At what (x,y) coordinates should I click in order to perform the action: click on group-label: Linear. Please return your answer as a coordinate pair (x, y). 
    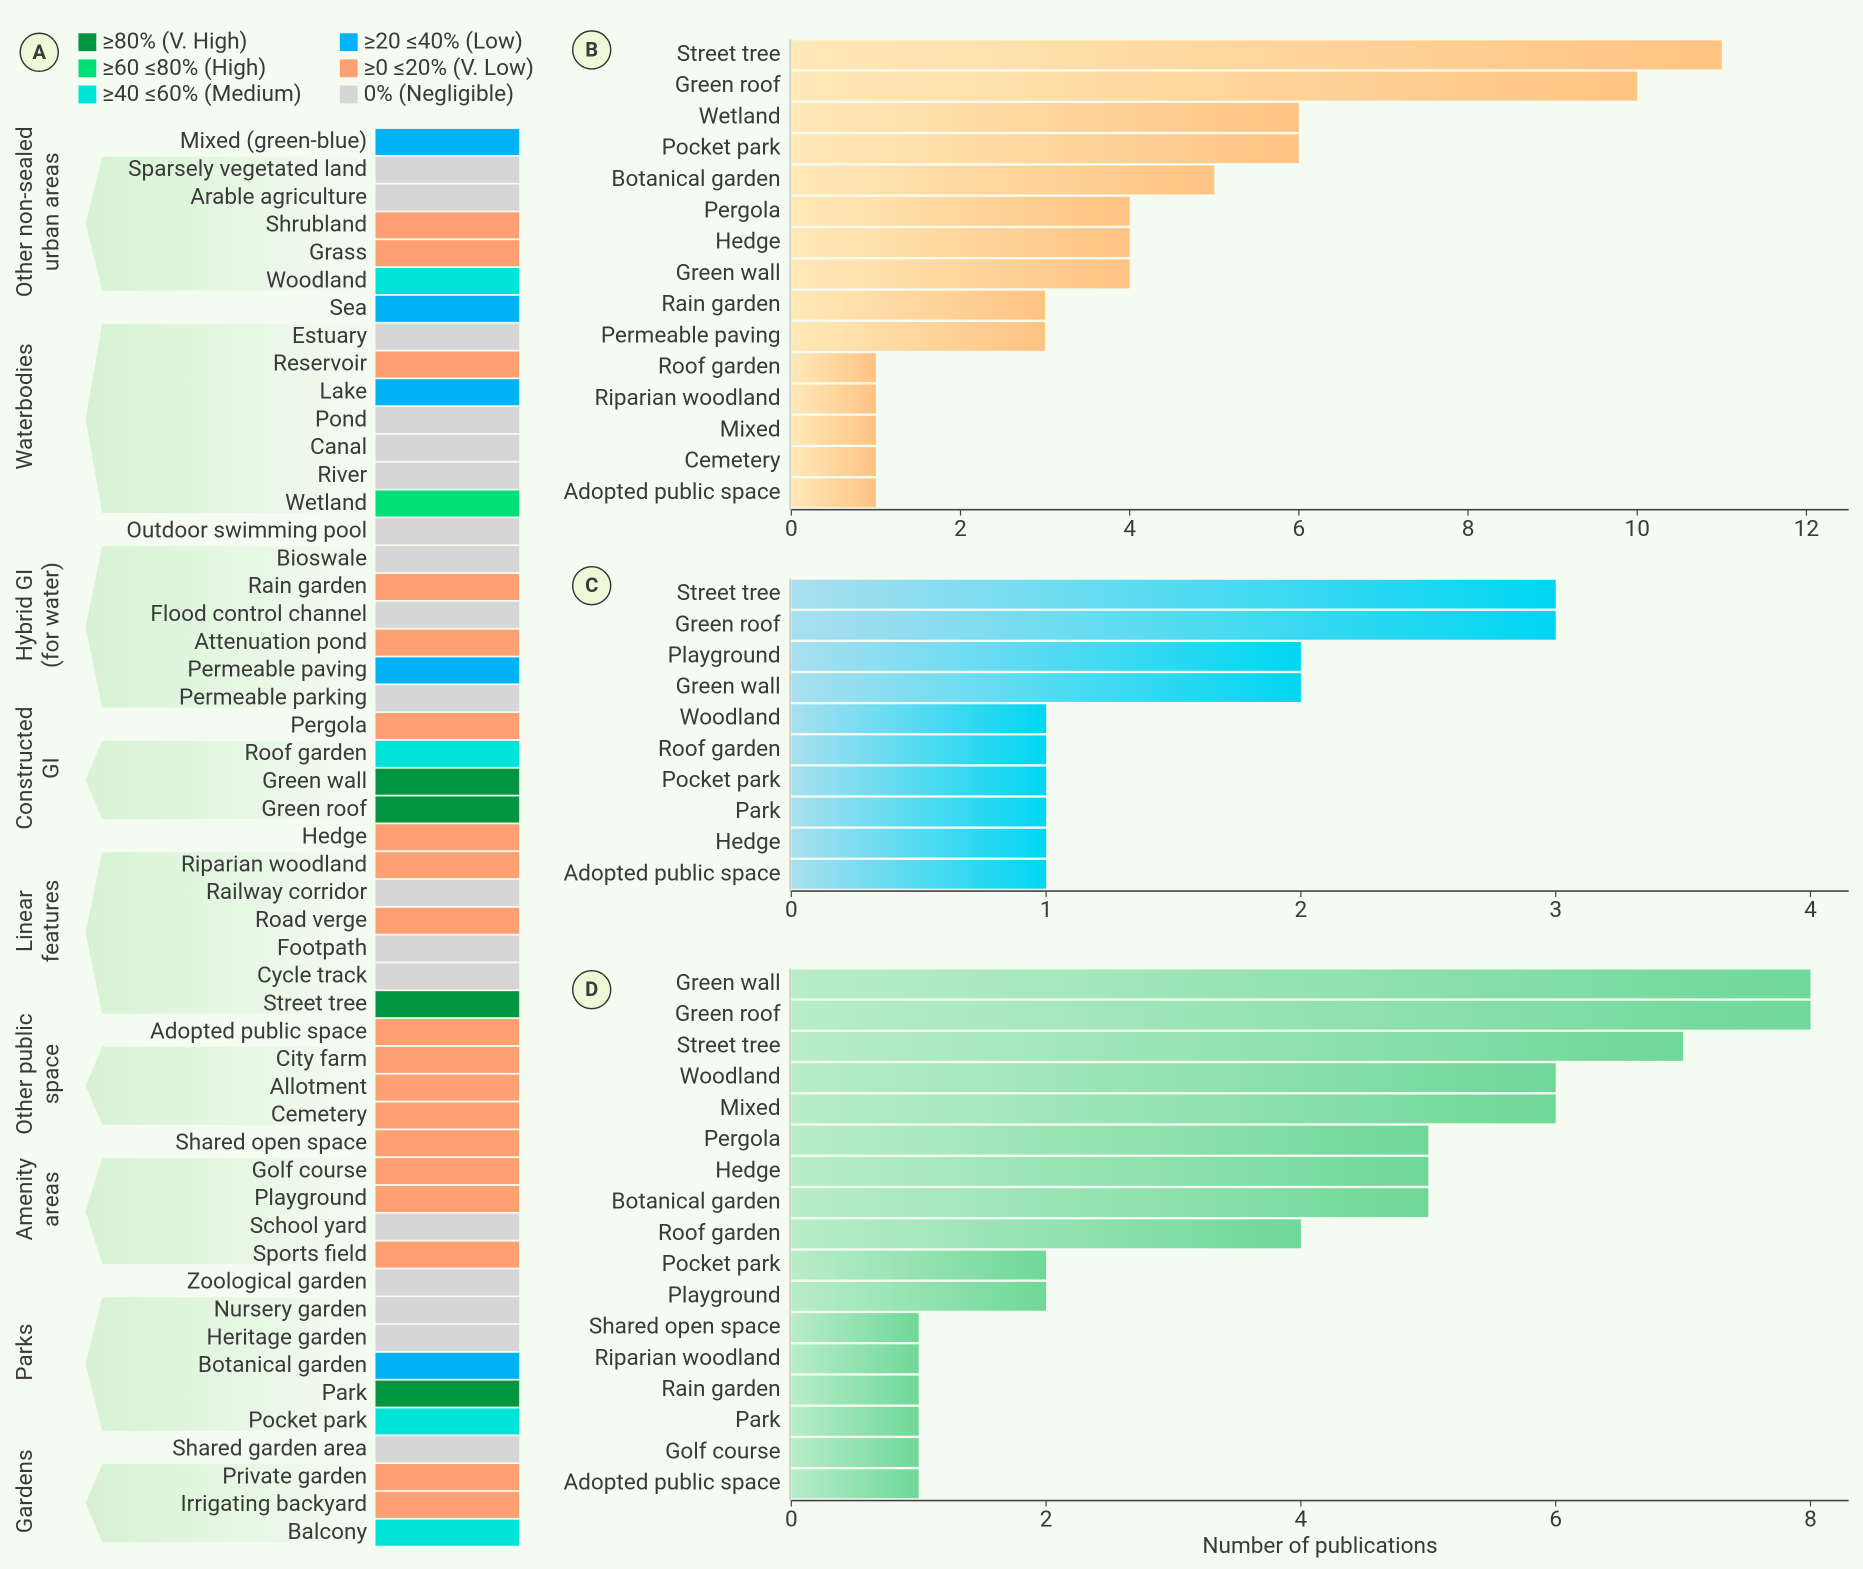
    Looking at the image, I should click on (24, 921).